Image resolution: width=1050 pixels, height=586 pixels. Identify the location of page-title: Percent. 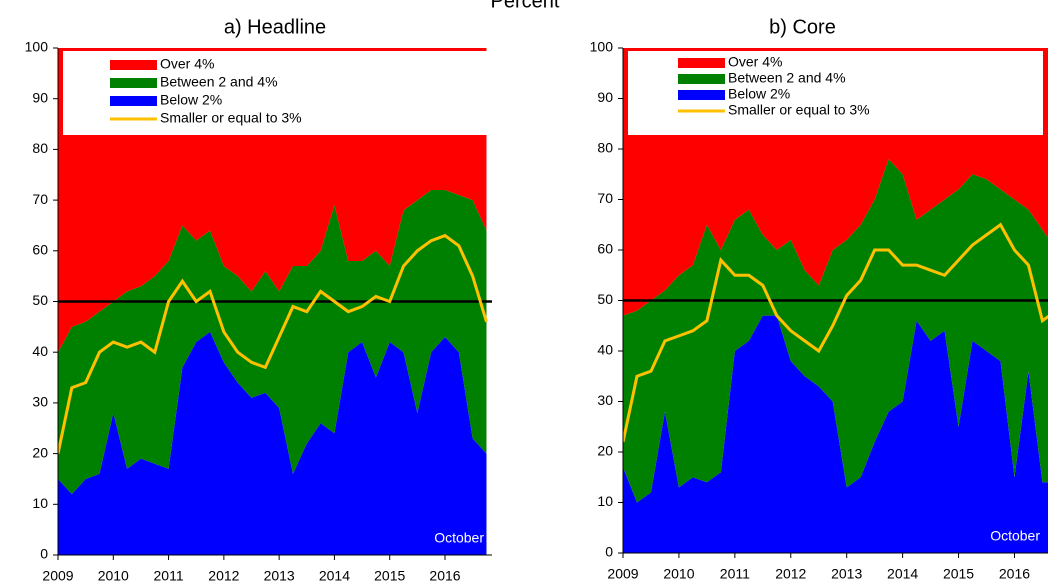
(525, 6).